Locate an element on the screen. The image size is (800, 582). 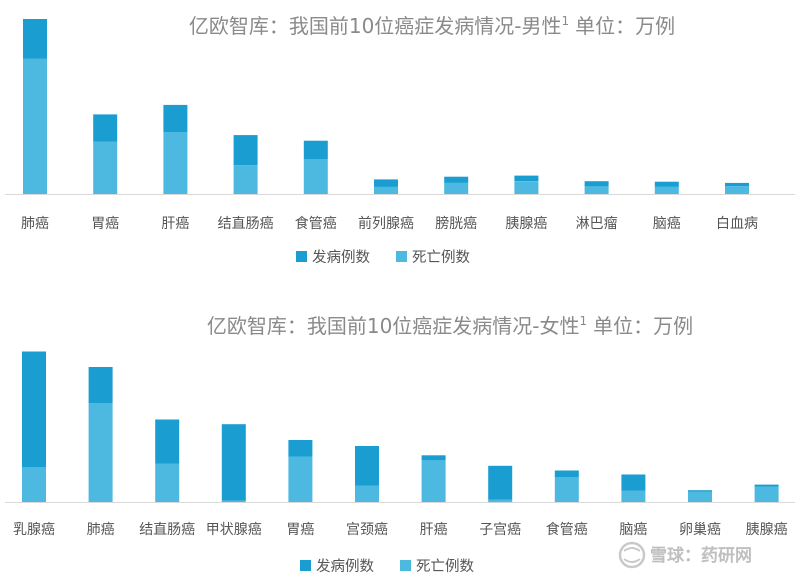
male-tick-label-8: 淋巴瘤 is located at coordinates (597, 223).